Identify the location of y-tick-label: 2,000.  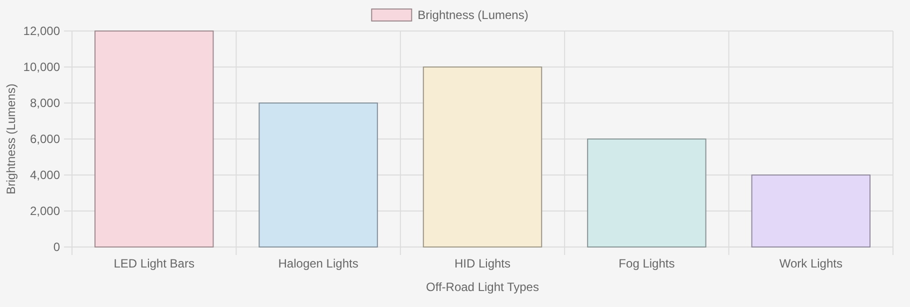
(45, 211).